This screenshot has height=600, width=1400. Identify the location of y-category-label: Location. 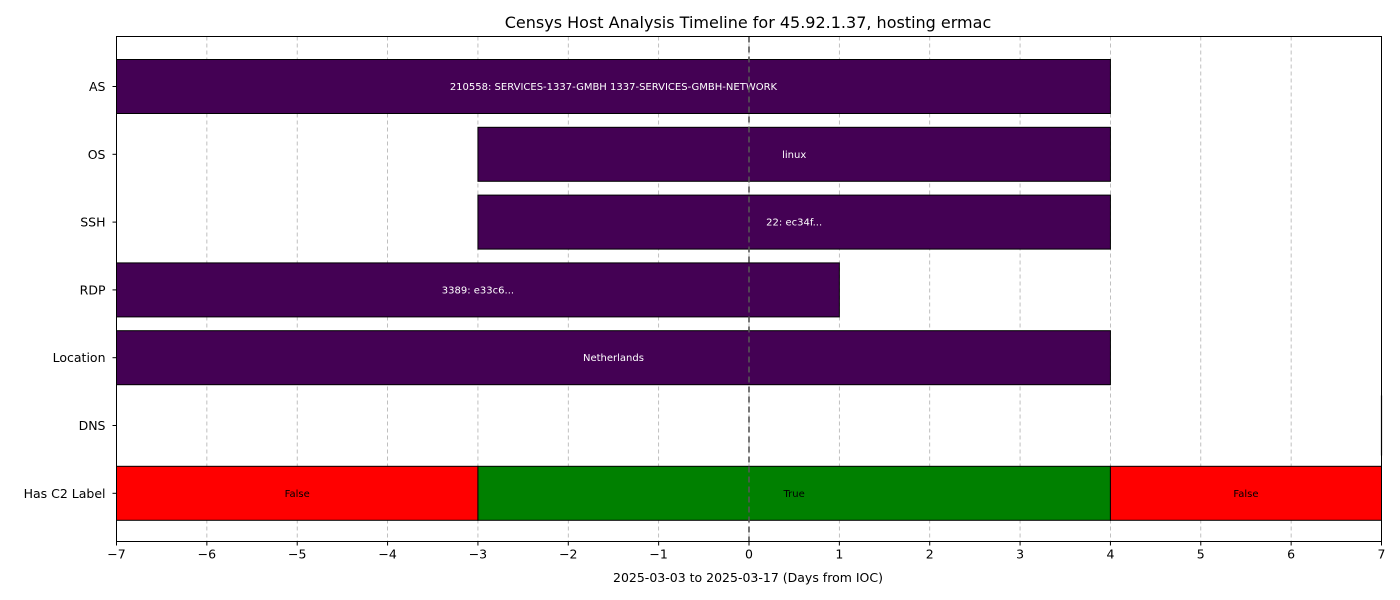
(79, 357).